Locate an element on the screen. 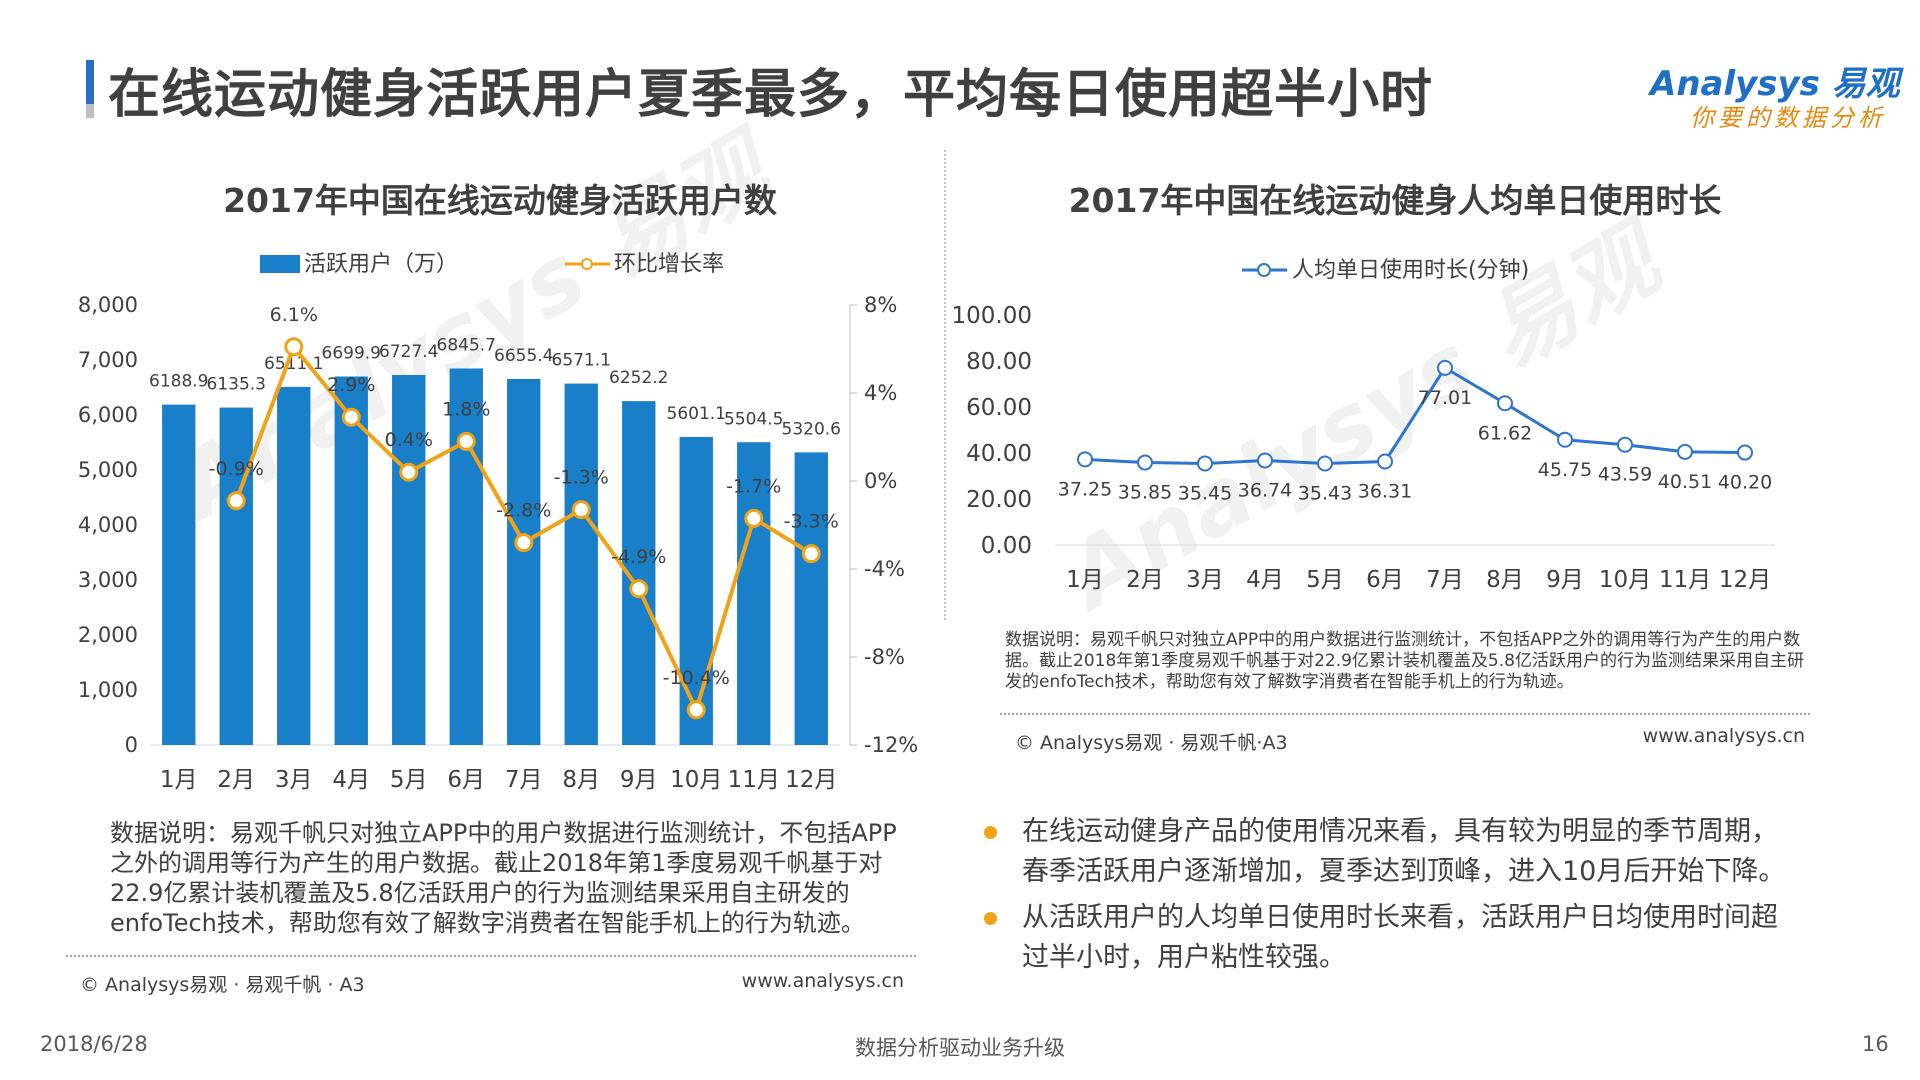  right-chart-x-tick: 10月 is located at coordinates (1625, 580).